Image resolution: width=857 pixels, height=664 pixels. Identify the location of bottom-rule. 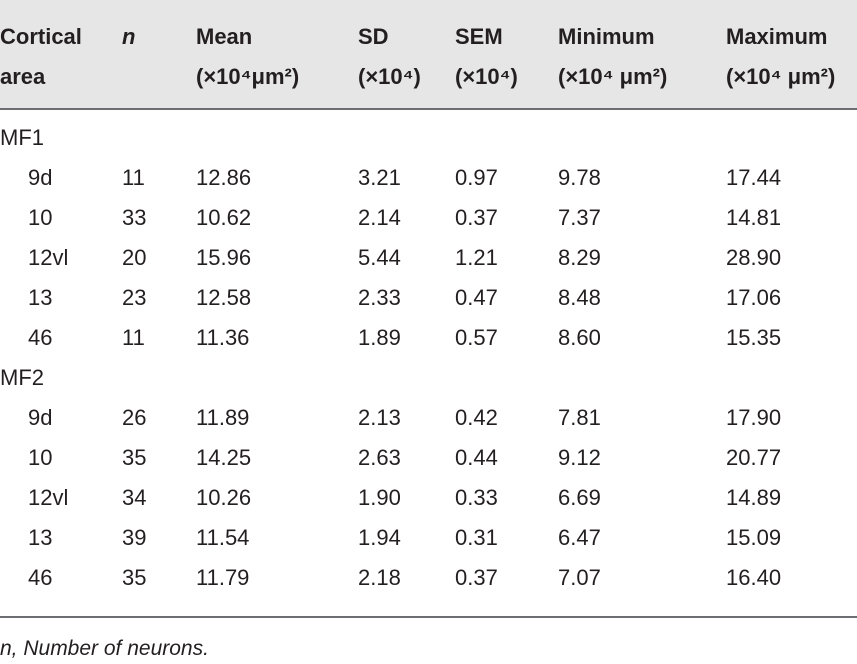
(428, 617).